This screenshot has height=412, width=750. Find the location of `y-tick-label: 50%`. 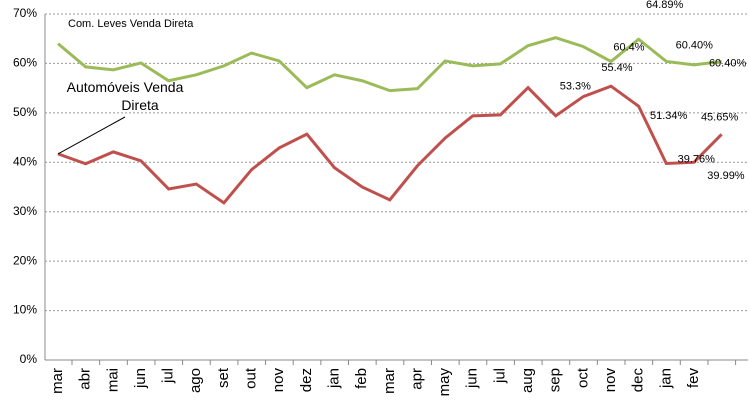

y-tick-label: 50% is located at coordinates (25, 112).